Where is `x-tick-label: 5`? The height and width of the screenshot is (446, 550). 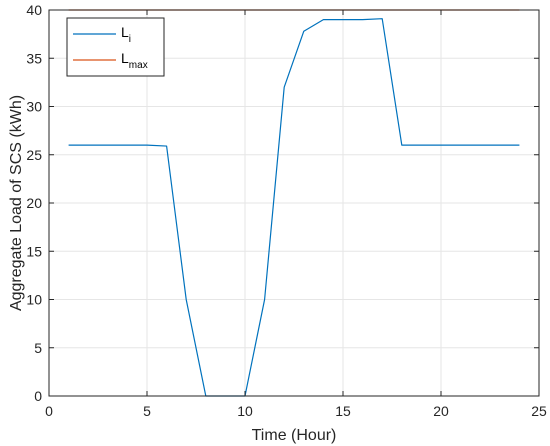
x-tick-label: 5 is located at coordinates (147, 411).